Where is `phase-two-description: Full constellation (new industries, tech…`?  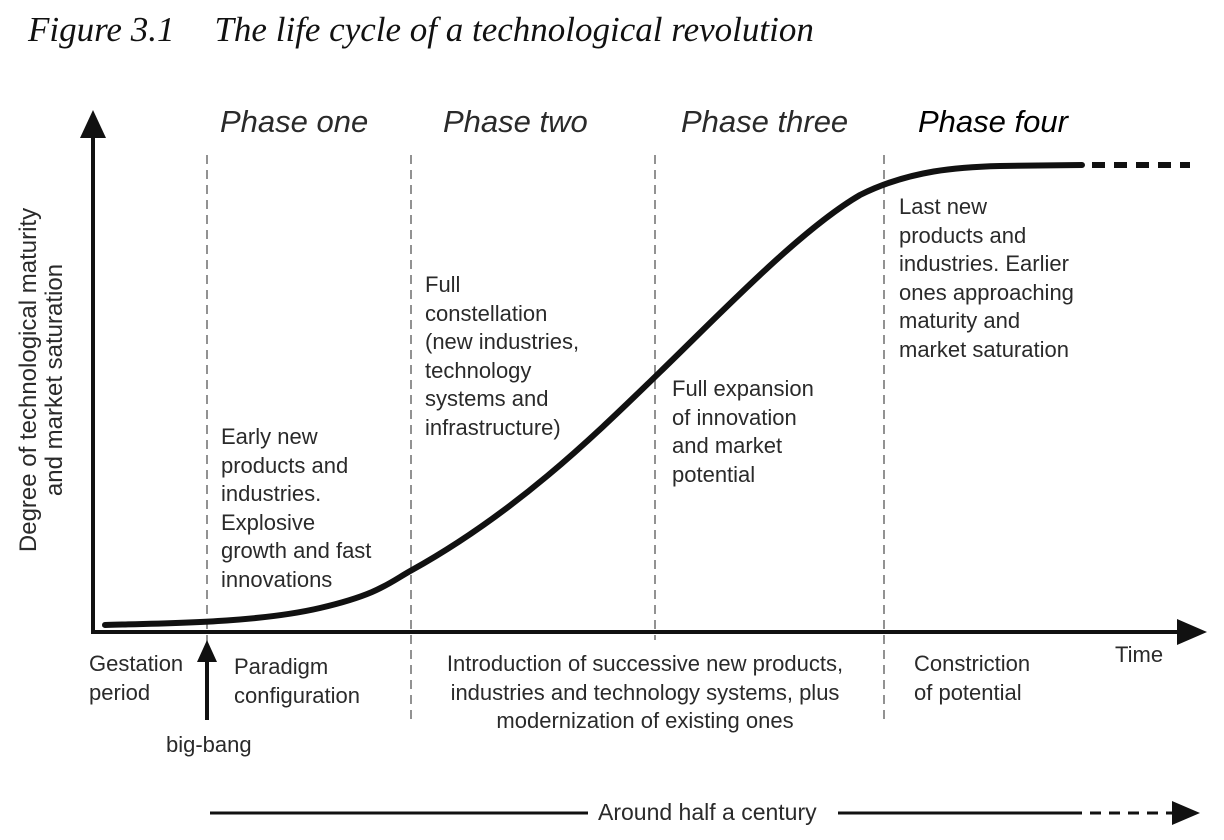 phase-two-description: Full constellation (new industries, tech… is located at coordinates (502, 356).